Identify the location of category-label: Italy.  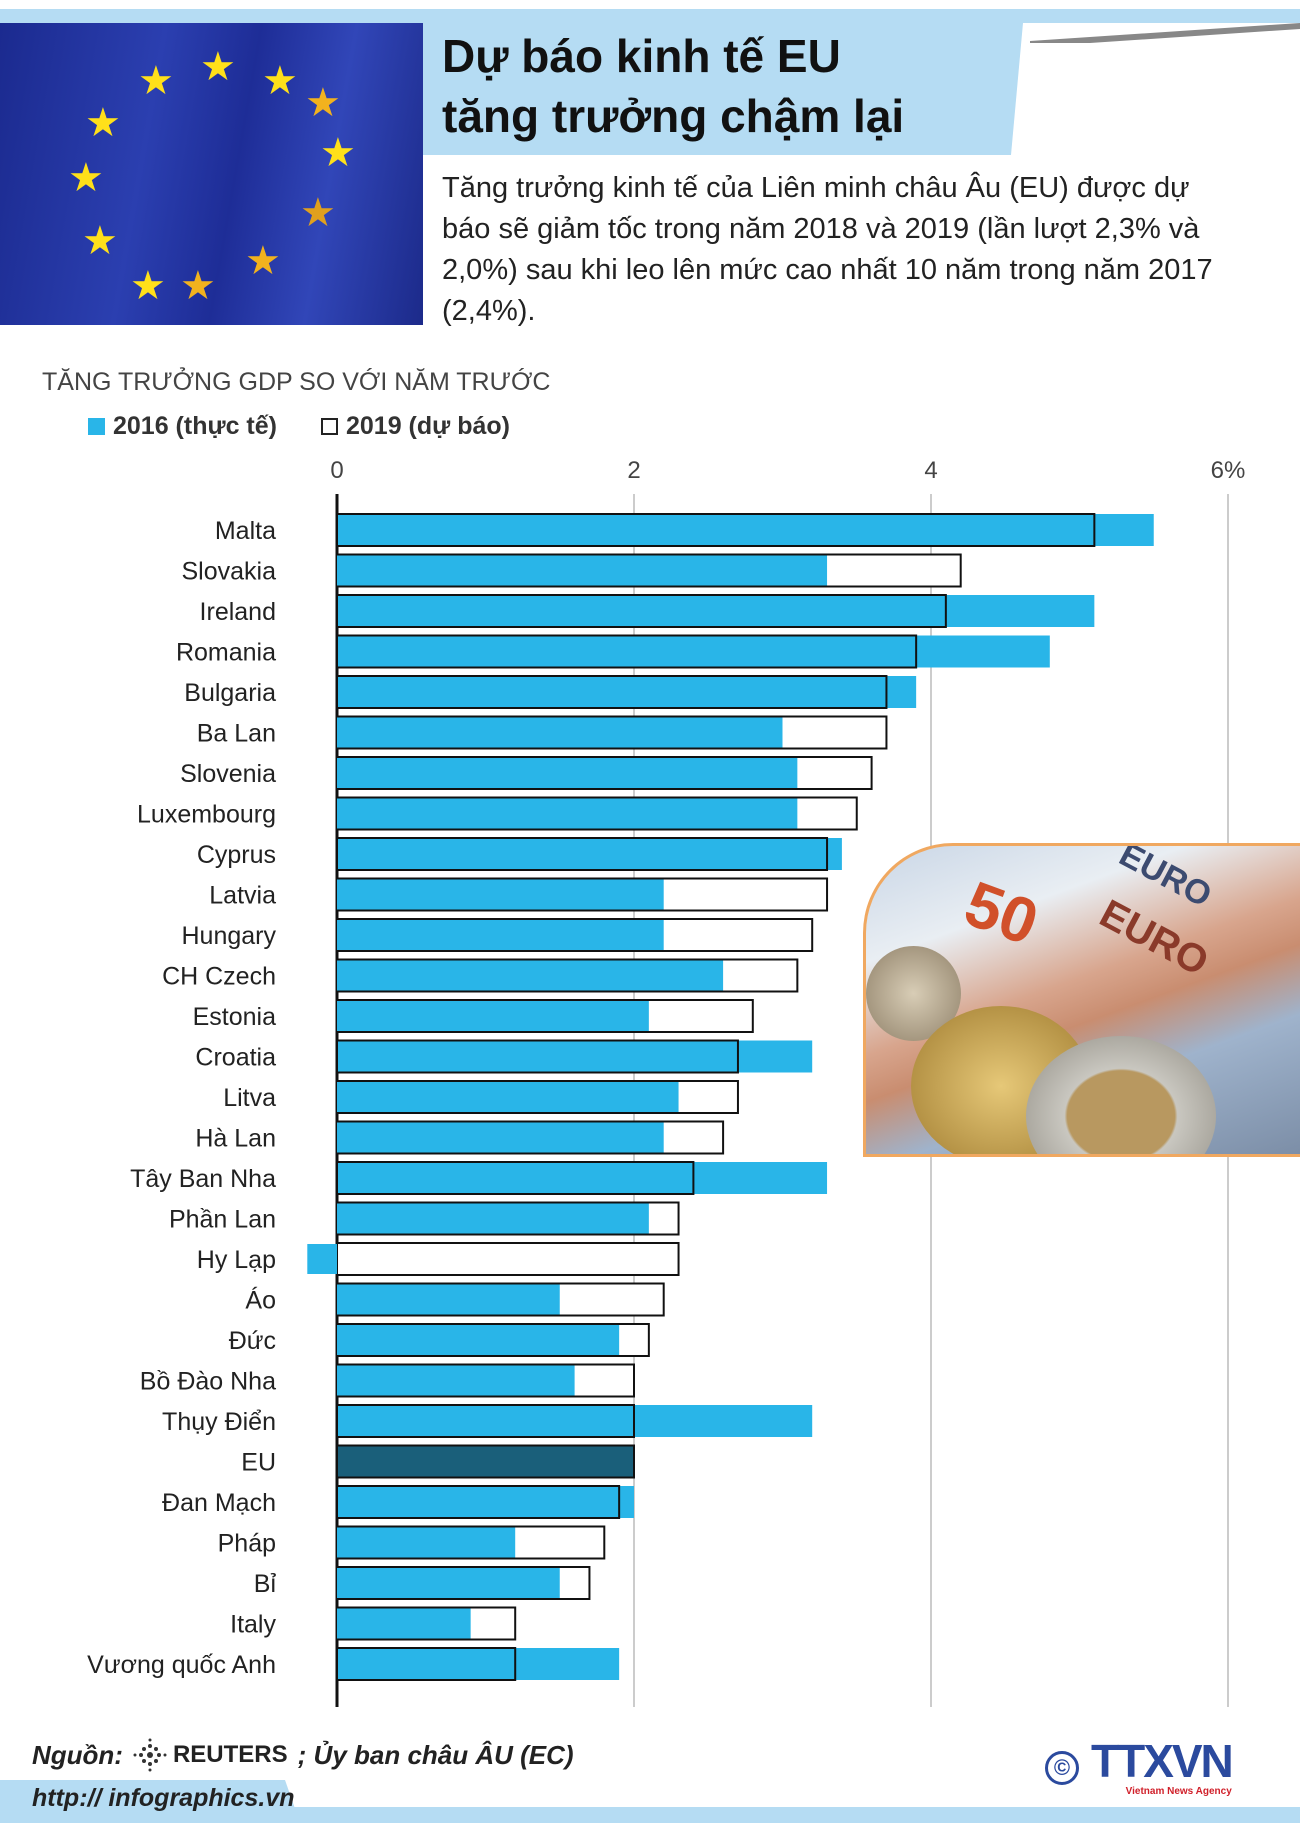
(253, 1625).